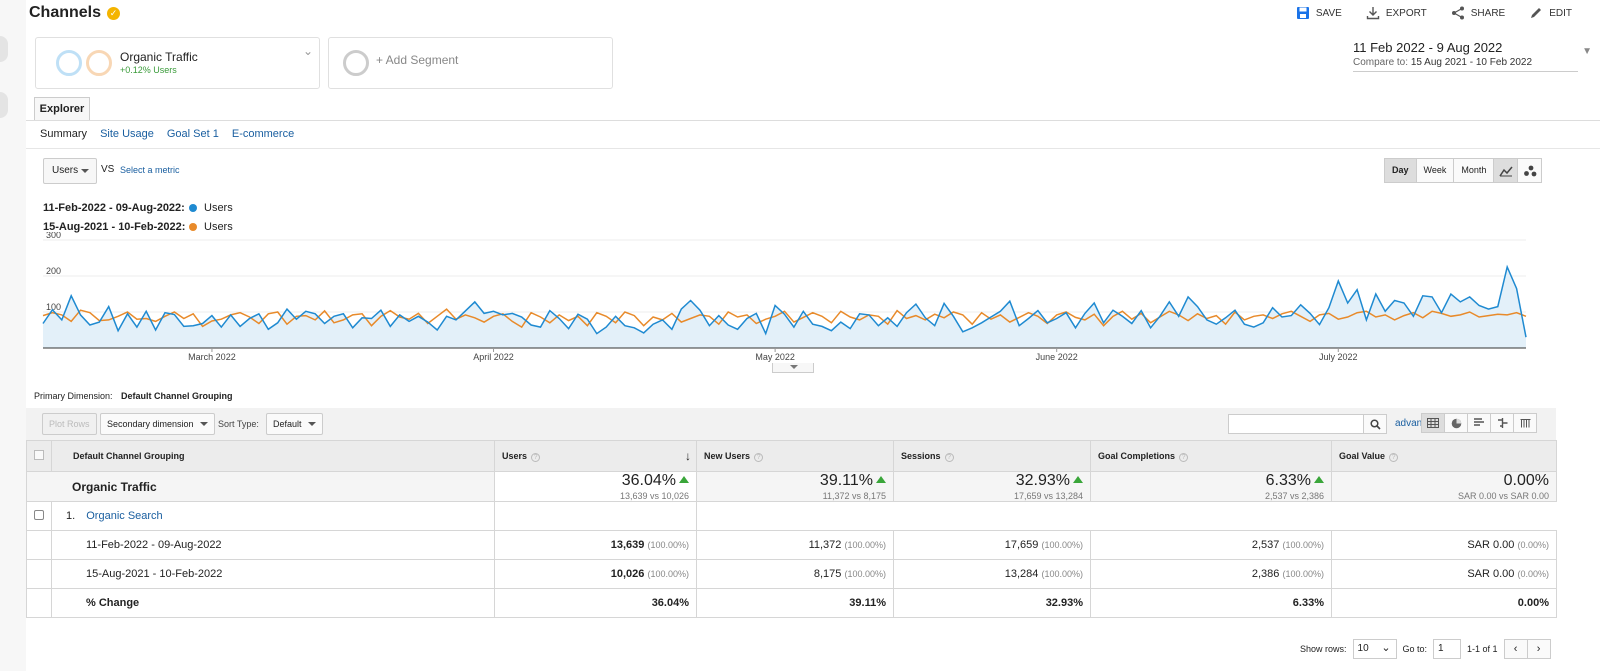 Image resolution: width=1600 pixels, height=671 pixels. I want to click on header-users: Users? ↓, so click(595, 456).